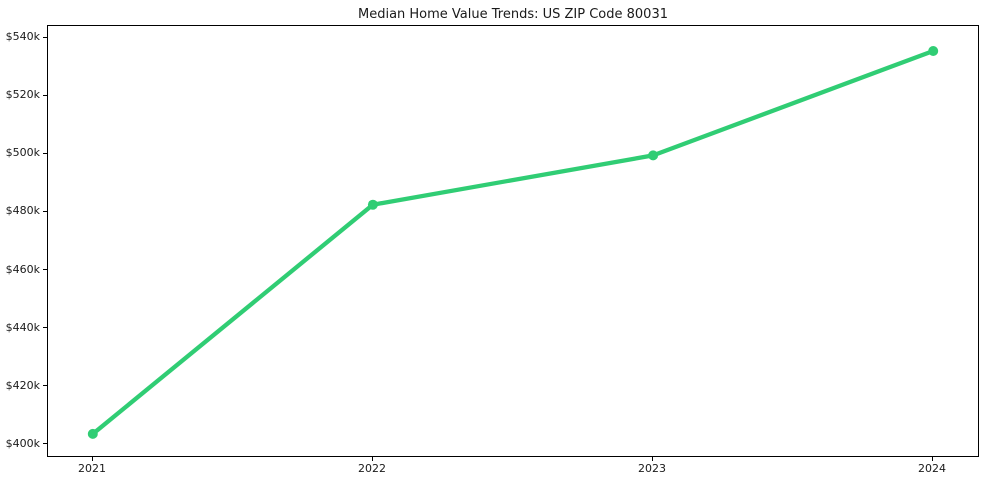 This screenshot has width=990, height=490. I want to click on x-tick-label: 2022, so click(372, 468).